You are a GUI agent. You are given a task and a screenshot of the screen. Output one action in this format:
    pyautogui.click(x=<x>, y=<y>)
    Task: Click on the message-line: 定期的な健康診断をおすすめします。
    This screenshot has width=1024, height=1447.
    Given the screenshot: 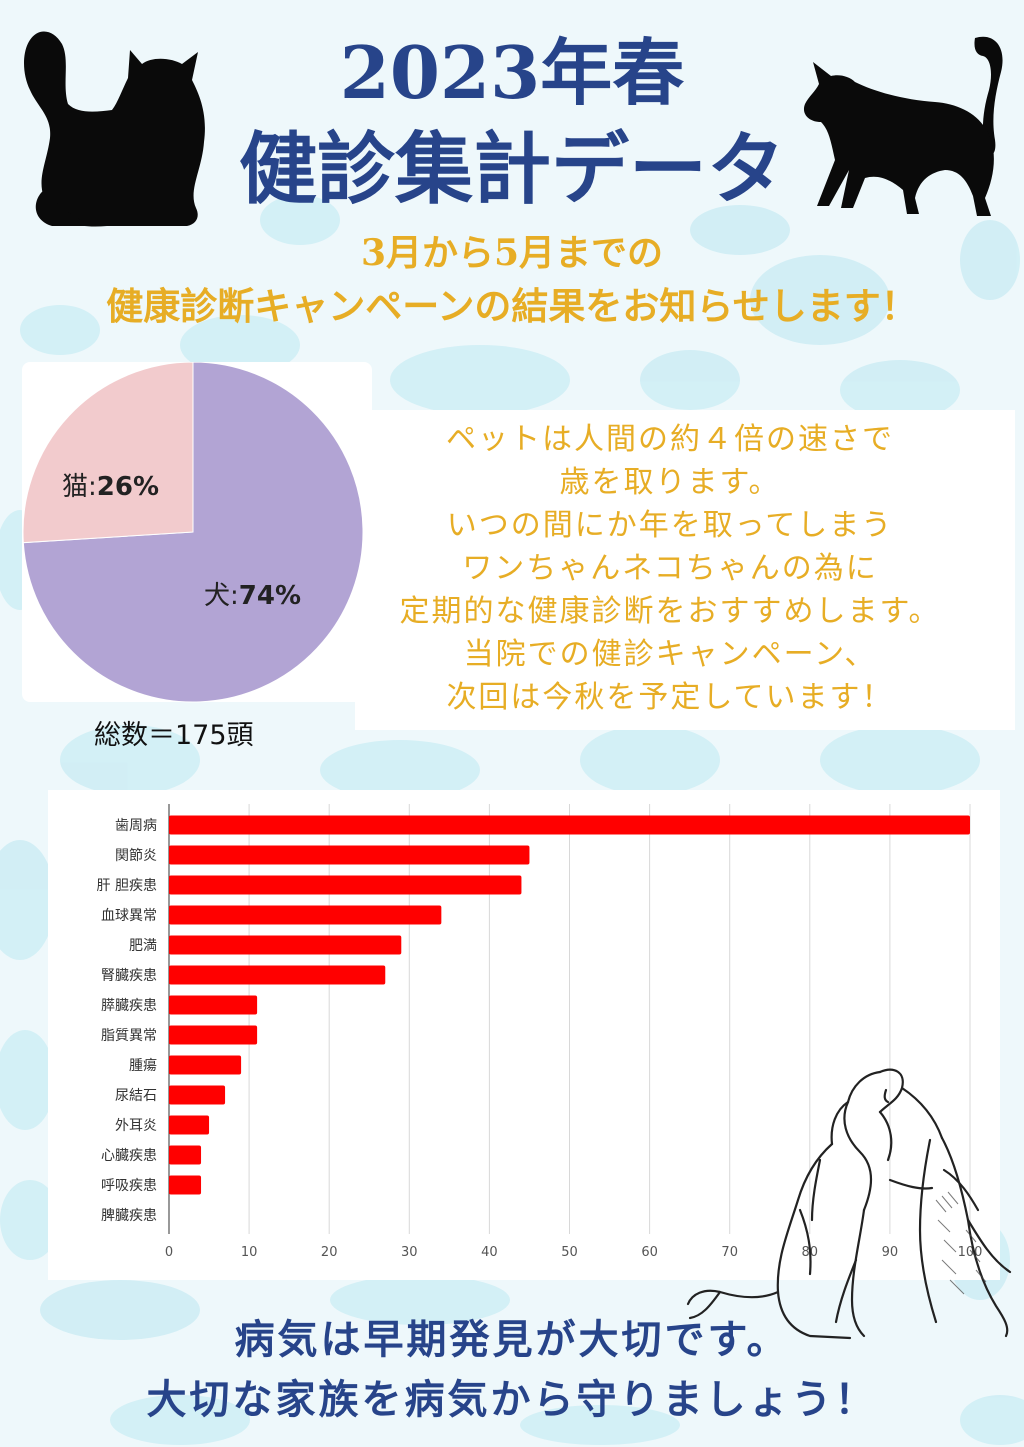 What is the action you would take?
    pyautogui.click(x=670, y=611)
    